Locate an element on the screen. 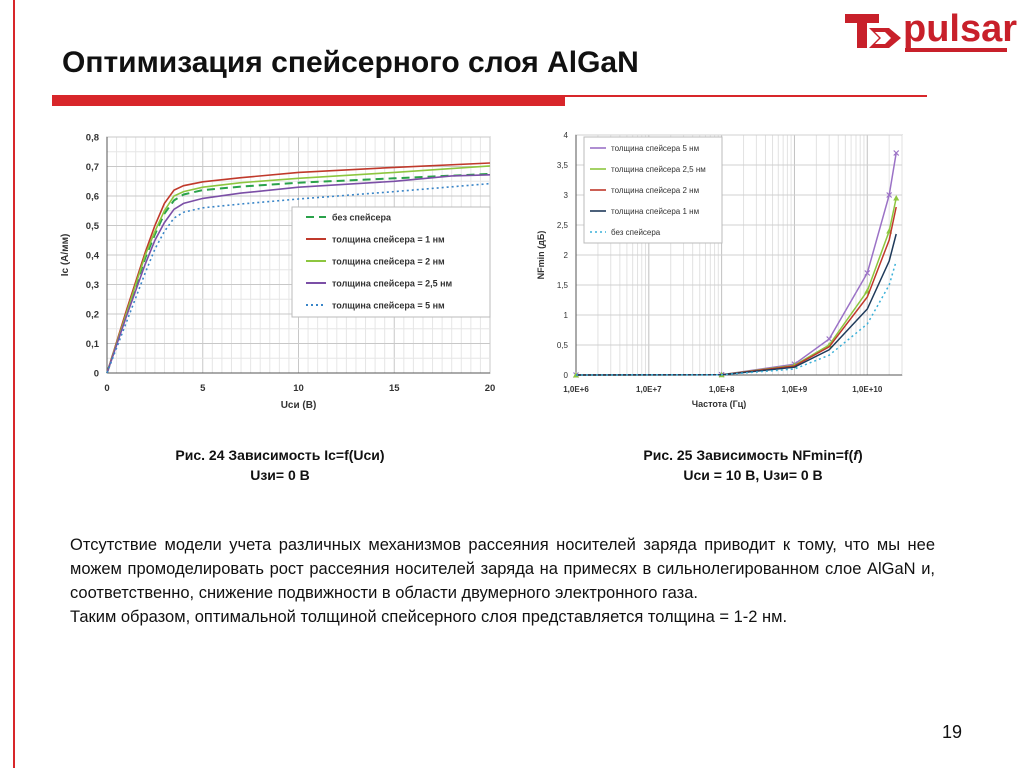 This screenshot has height=768, width=1024. x-tick-label: 15 is located at coordinates (394, 388).